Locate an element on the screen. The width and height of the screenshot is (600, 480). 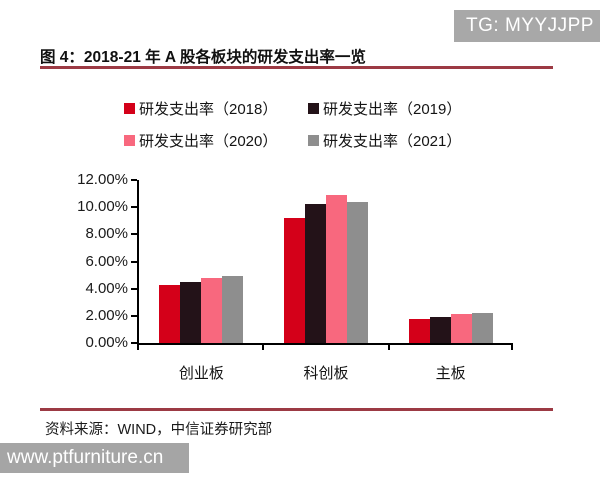
bar-创业板-研发支出率（2018） is located at coordinates (170, 313).